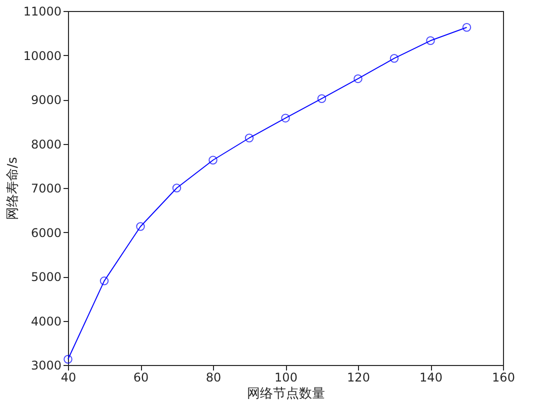  What do you see at coordinates (46, 277) in the screenshot?
I see `y-tick-label: 5000` at bounding box center [46, 277].